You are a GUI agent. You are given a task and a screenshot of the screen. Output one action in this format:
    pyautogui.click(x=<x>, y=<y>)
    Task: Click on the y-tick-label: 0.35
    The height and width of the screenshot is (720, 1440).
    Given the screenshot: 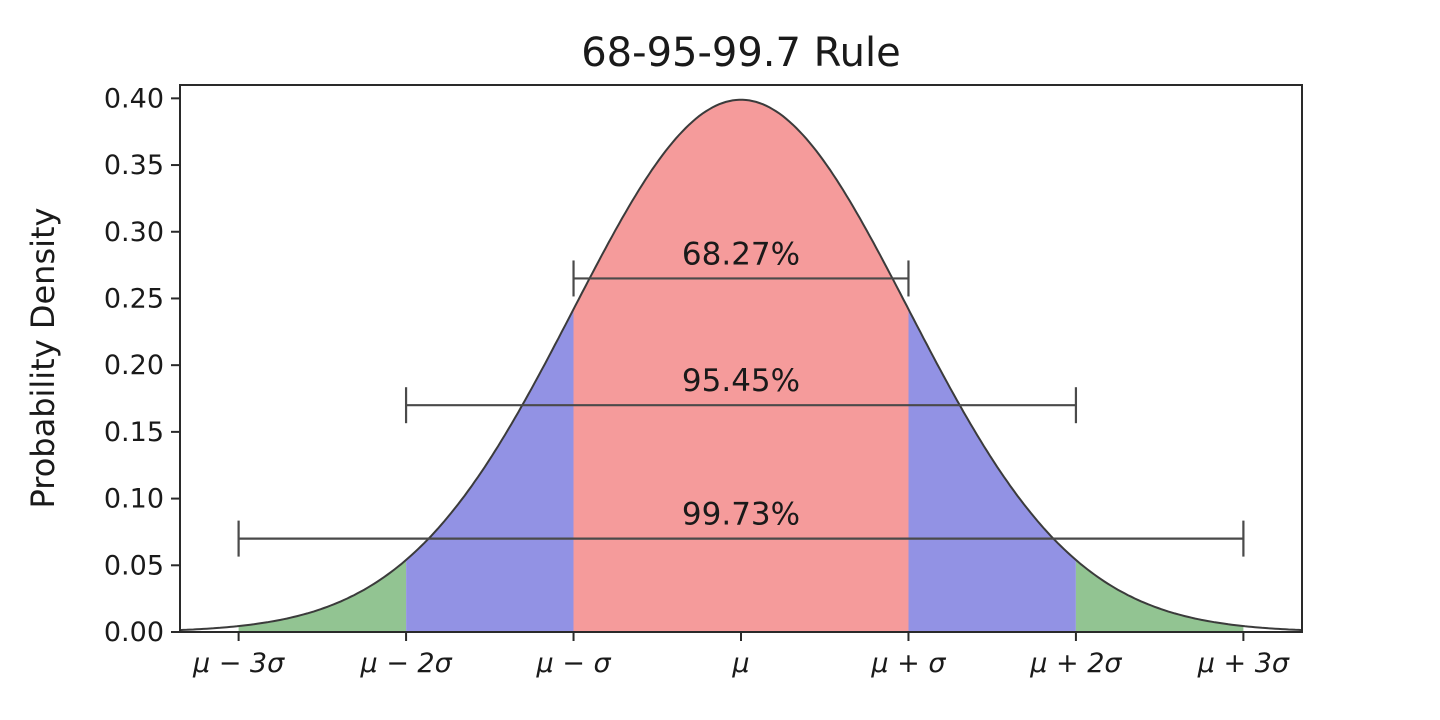 What is the action you would take?
    pyautogui.click(x=134, y=165)
    